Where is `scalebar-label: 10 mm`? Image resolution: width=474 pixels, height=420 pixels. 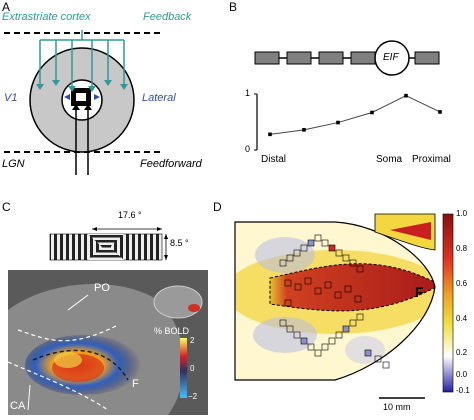
scalebar-label: 10 mm is located at coordinates (397, 407).